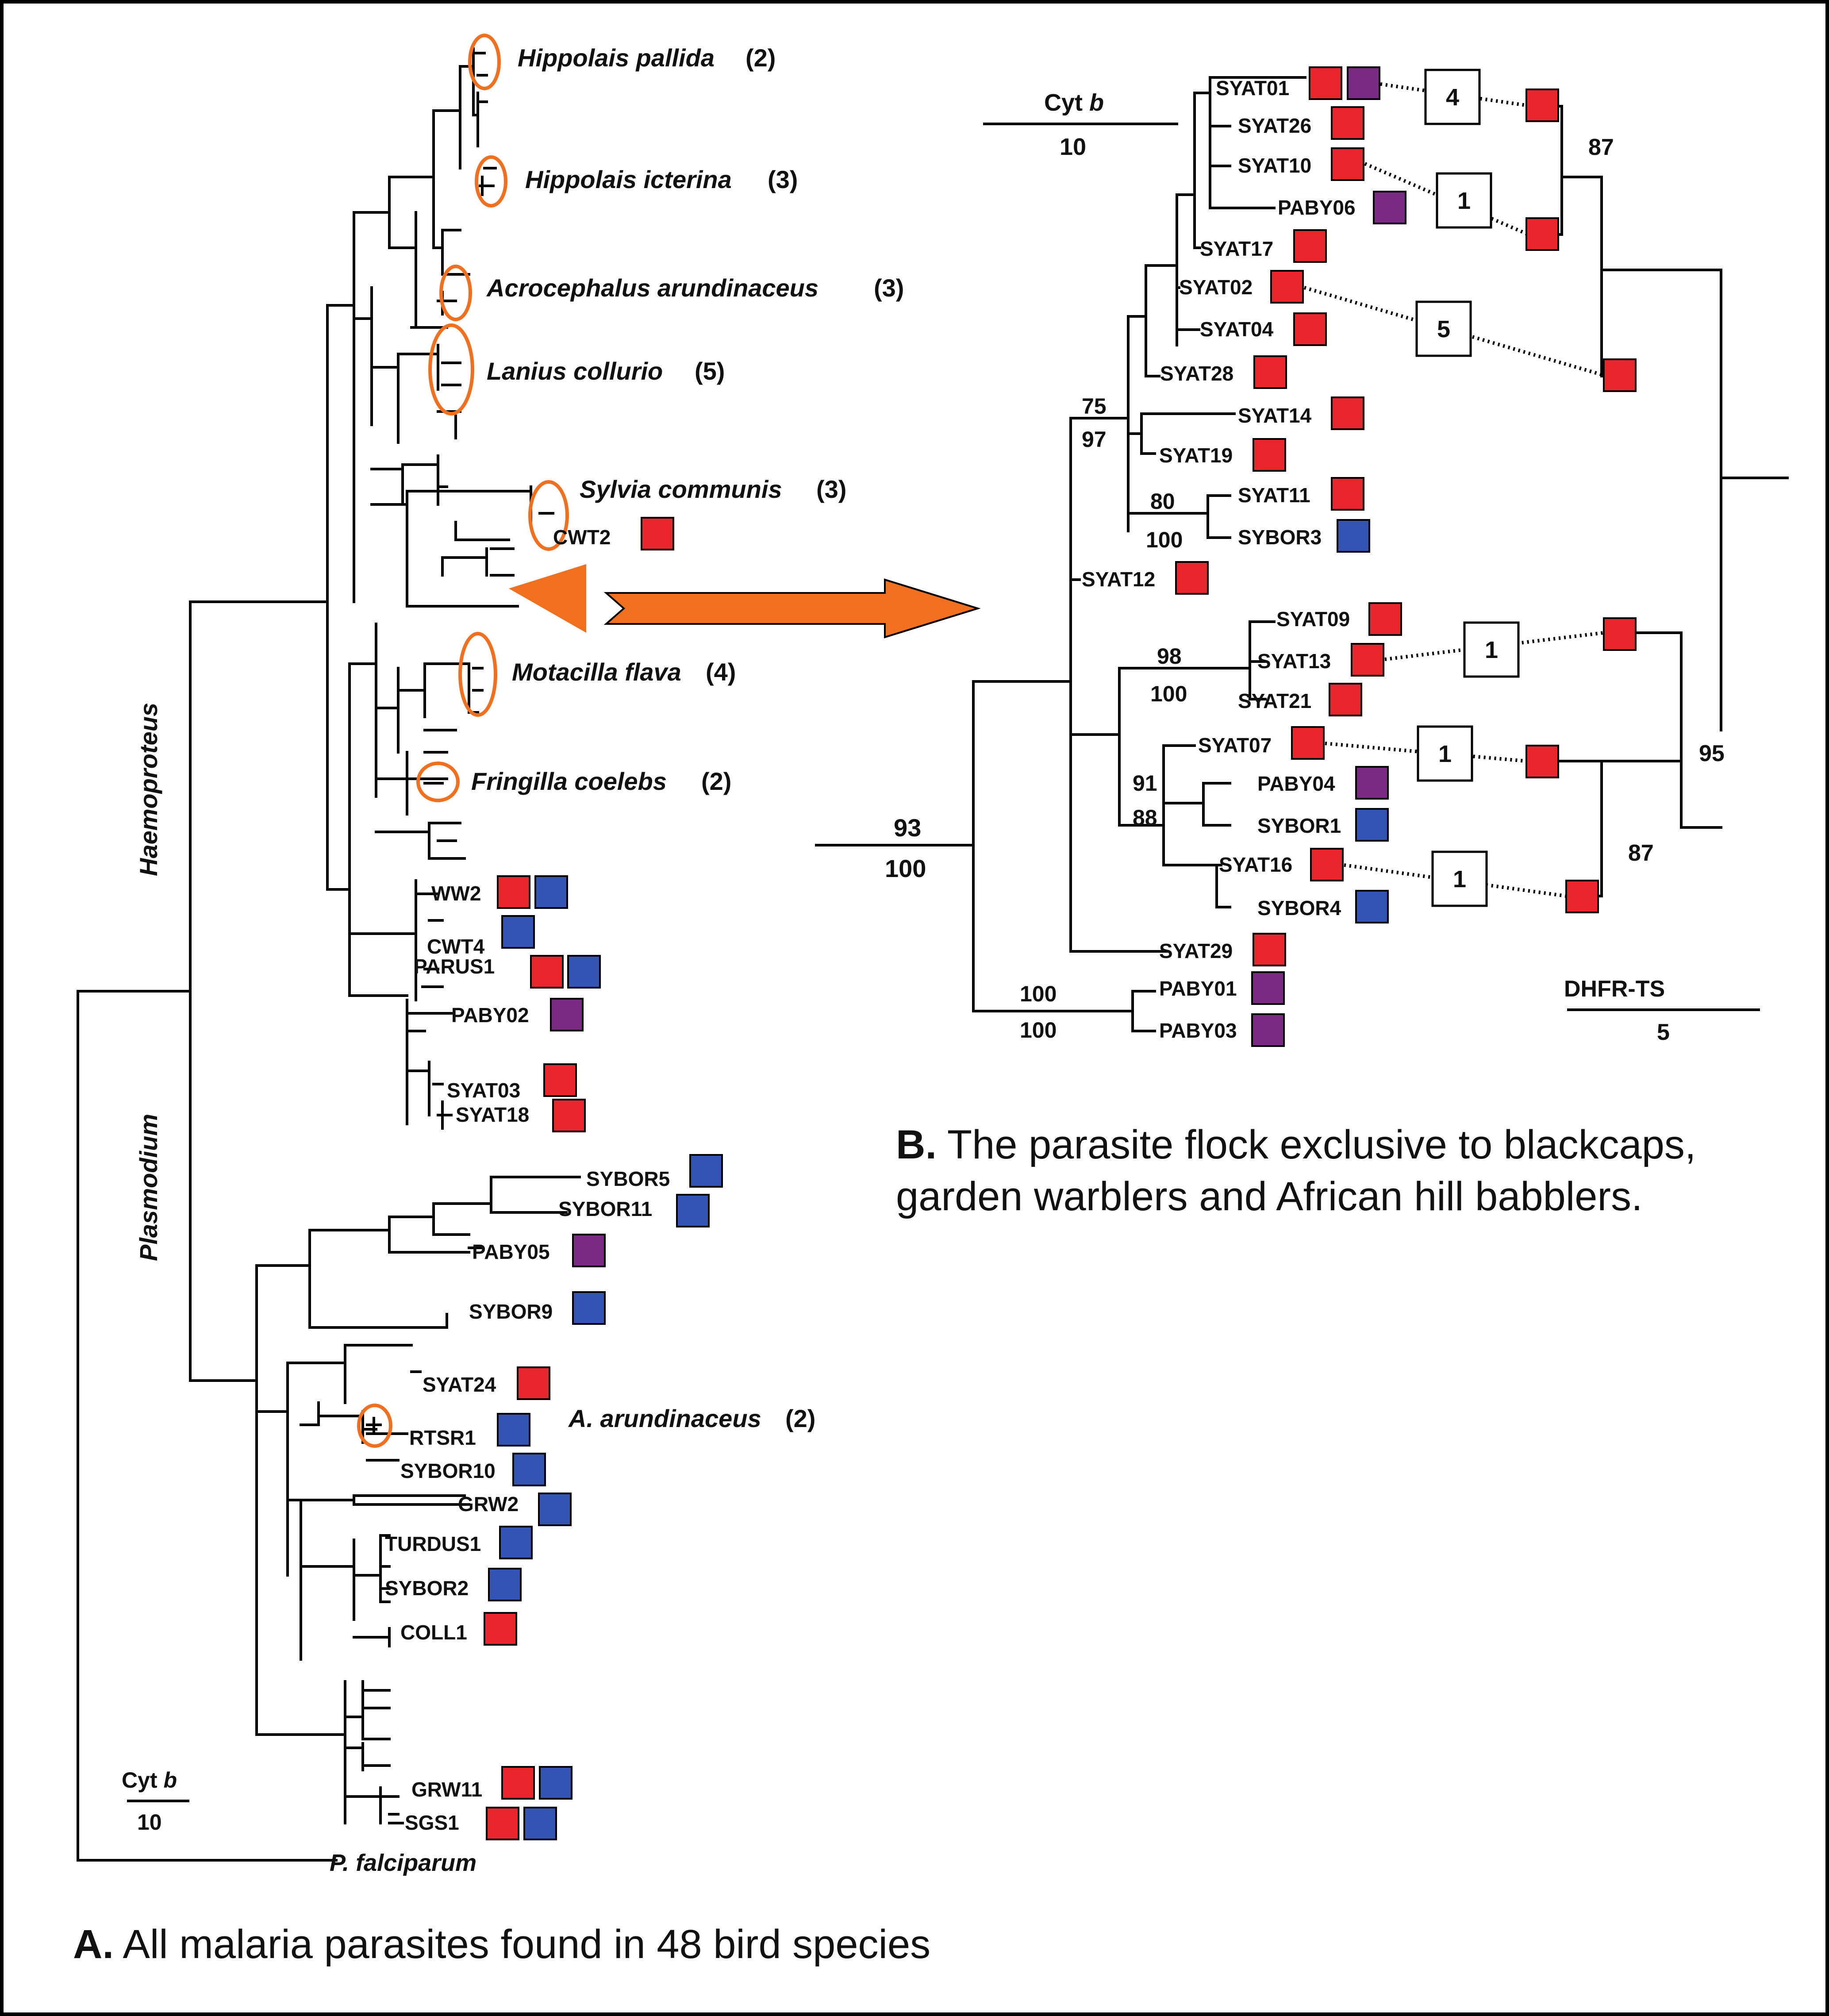 The height and width of the screenshot is (2016, 1829). What do you see at coordinates (1275, 415) in the screenshot?
I see `lineage-label: SYAT14` at bounding box center [1275, 415].